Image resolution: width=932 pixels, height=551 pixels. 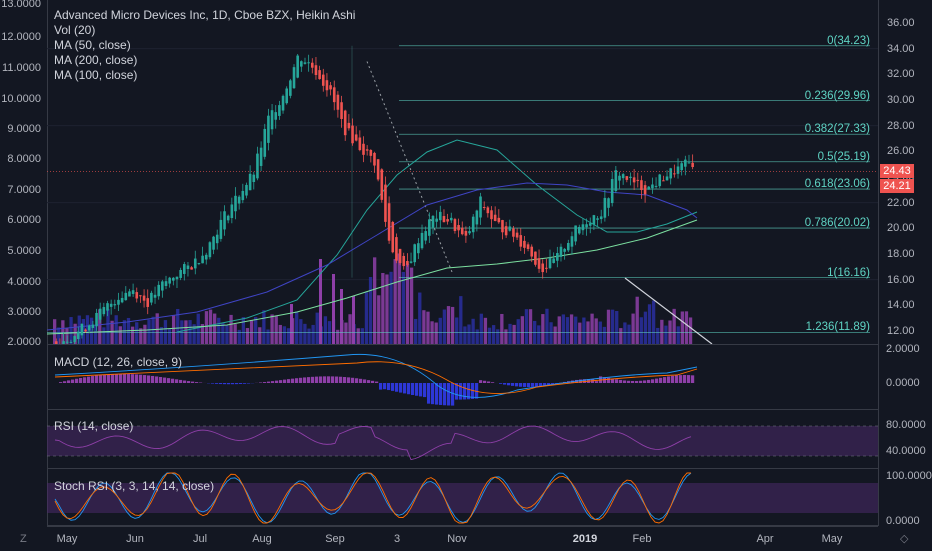 What do you see at coordinates (204, 30) in the screenshot?
I see `legend-vol: Vol (20)` at bounding box center [204, 30].